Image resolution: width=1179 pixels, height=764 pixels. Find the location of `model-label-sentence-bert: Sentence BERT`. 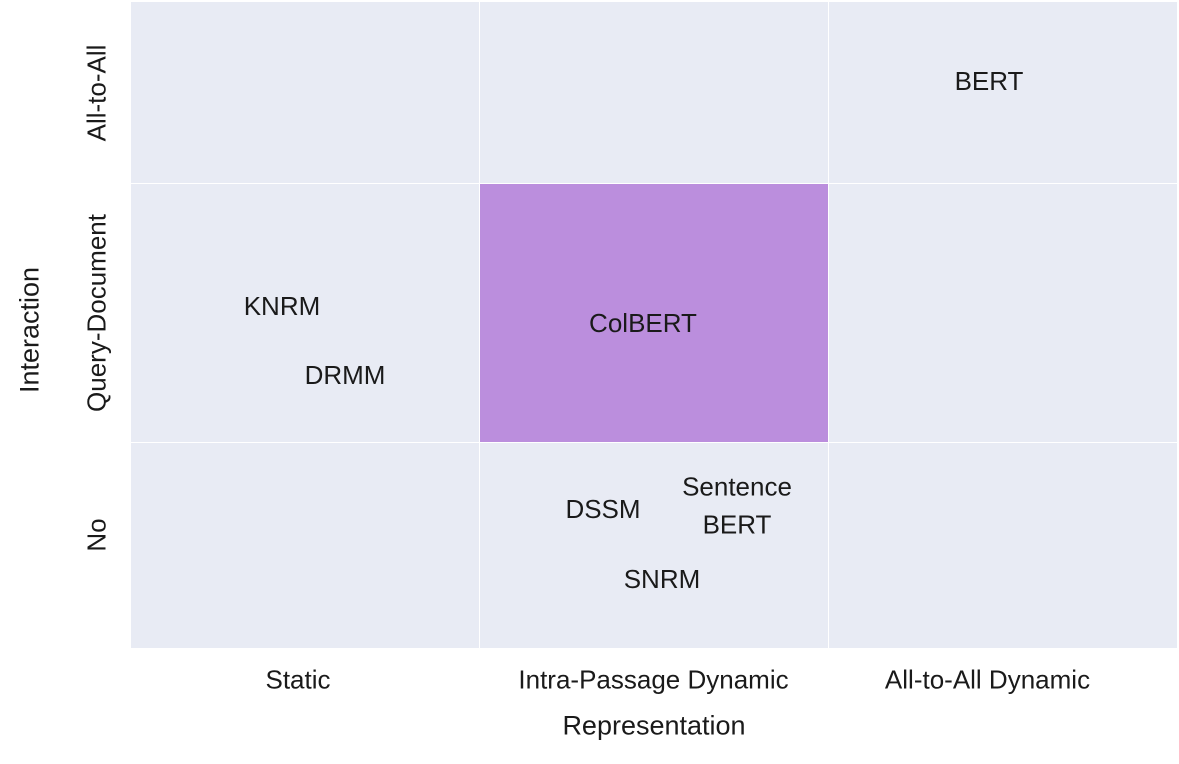

model-label-sentence-bert: Sentence BERT is located at coordinates (737, 505).